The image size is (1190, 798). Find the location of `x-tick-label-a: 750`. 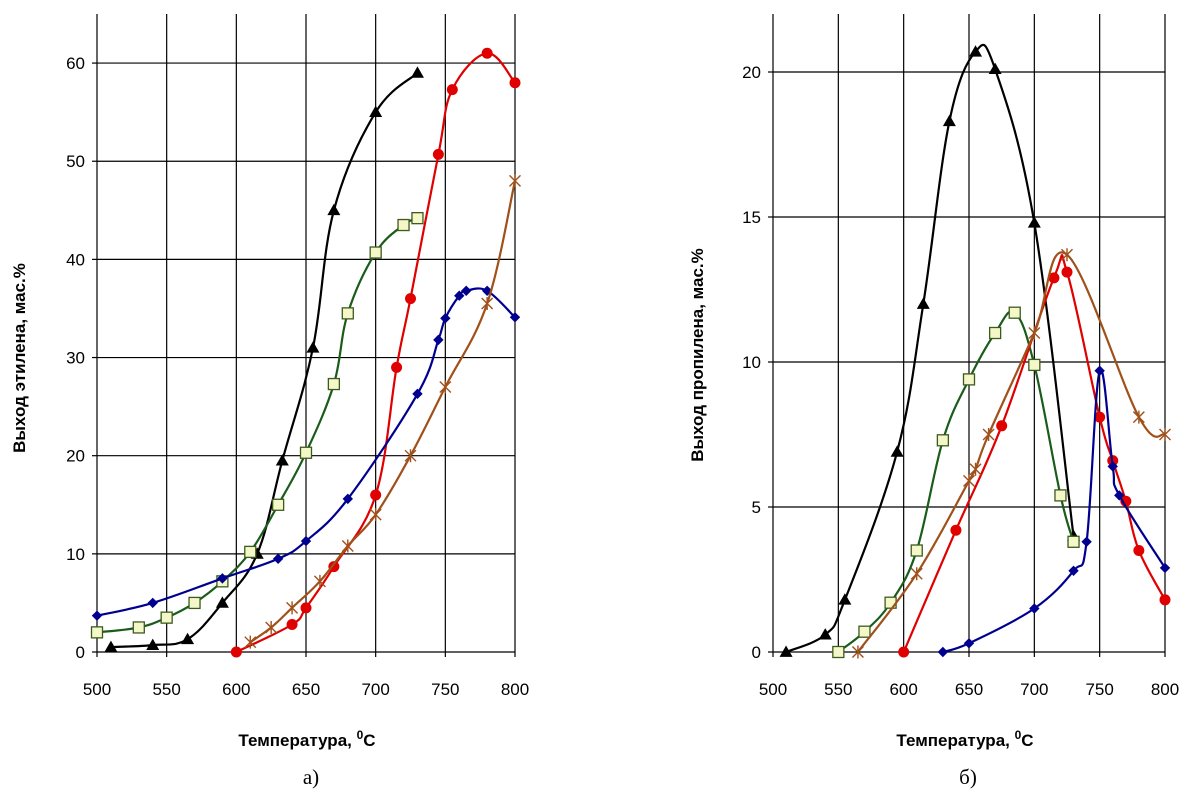

x-tick-label-a: 750 is located at coordinates (445, 689).